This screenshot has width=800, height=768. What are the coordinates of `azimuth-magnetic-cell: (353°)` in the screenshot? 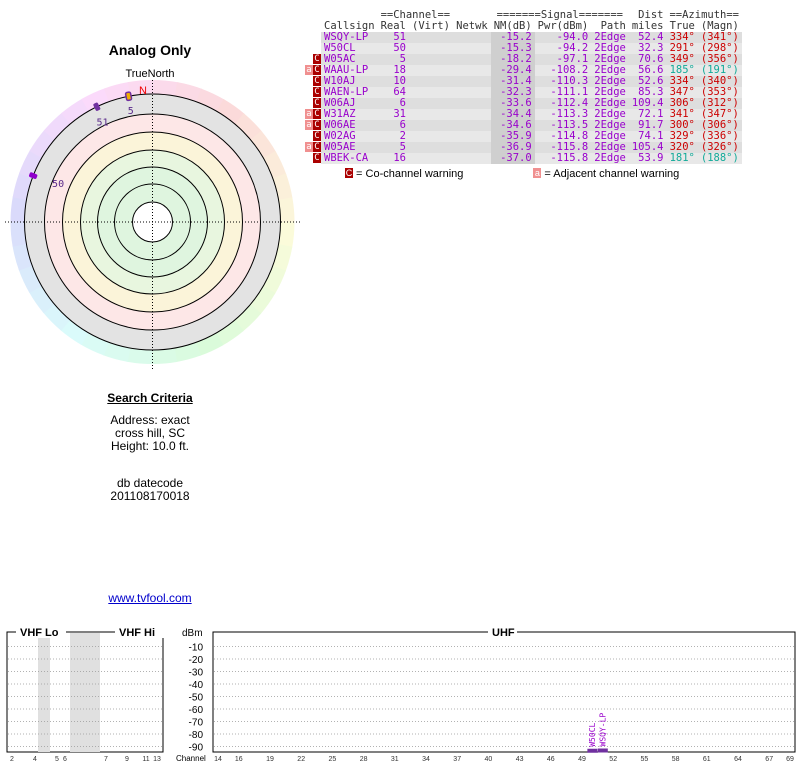 It's located at (720, 92).